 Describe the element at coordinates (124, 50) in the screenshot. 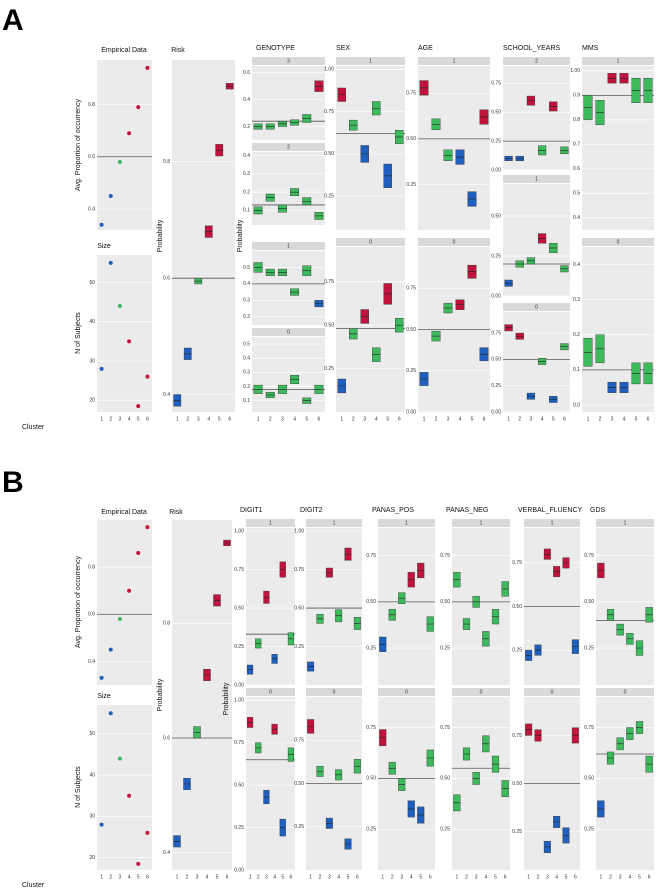

I see `chart-title: Empirical Data` at that location.